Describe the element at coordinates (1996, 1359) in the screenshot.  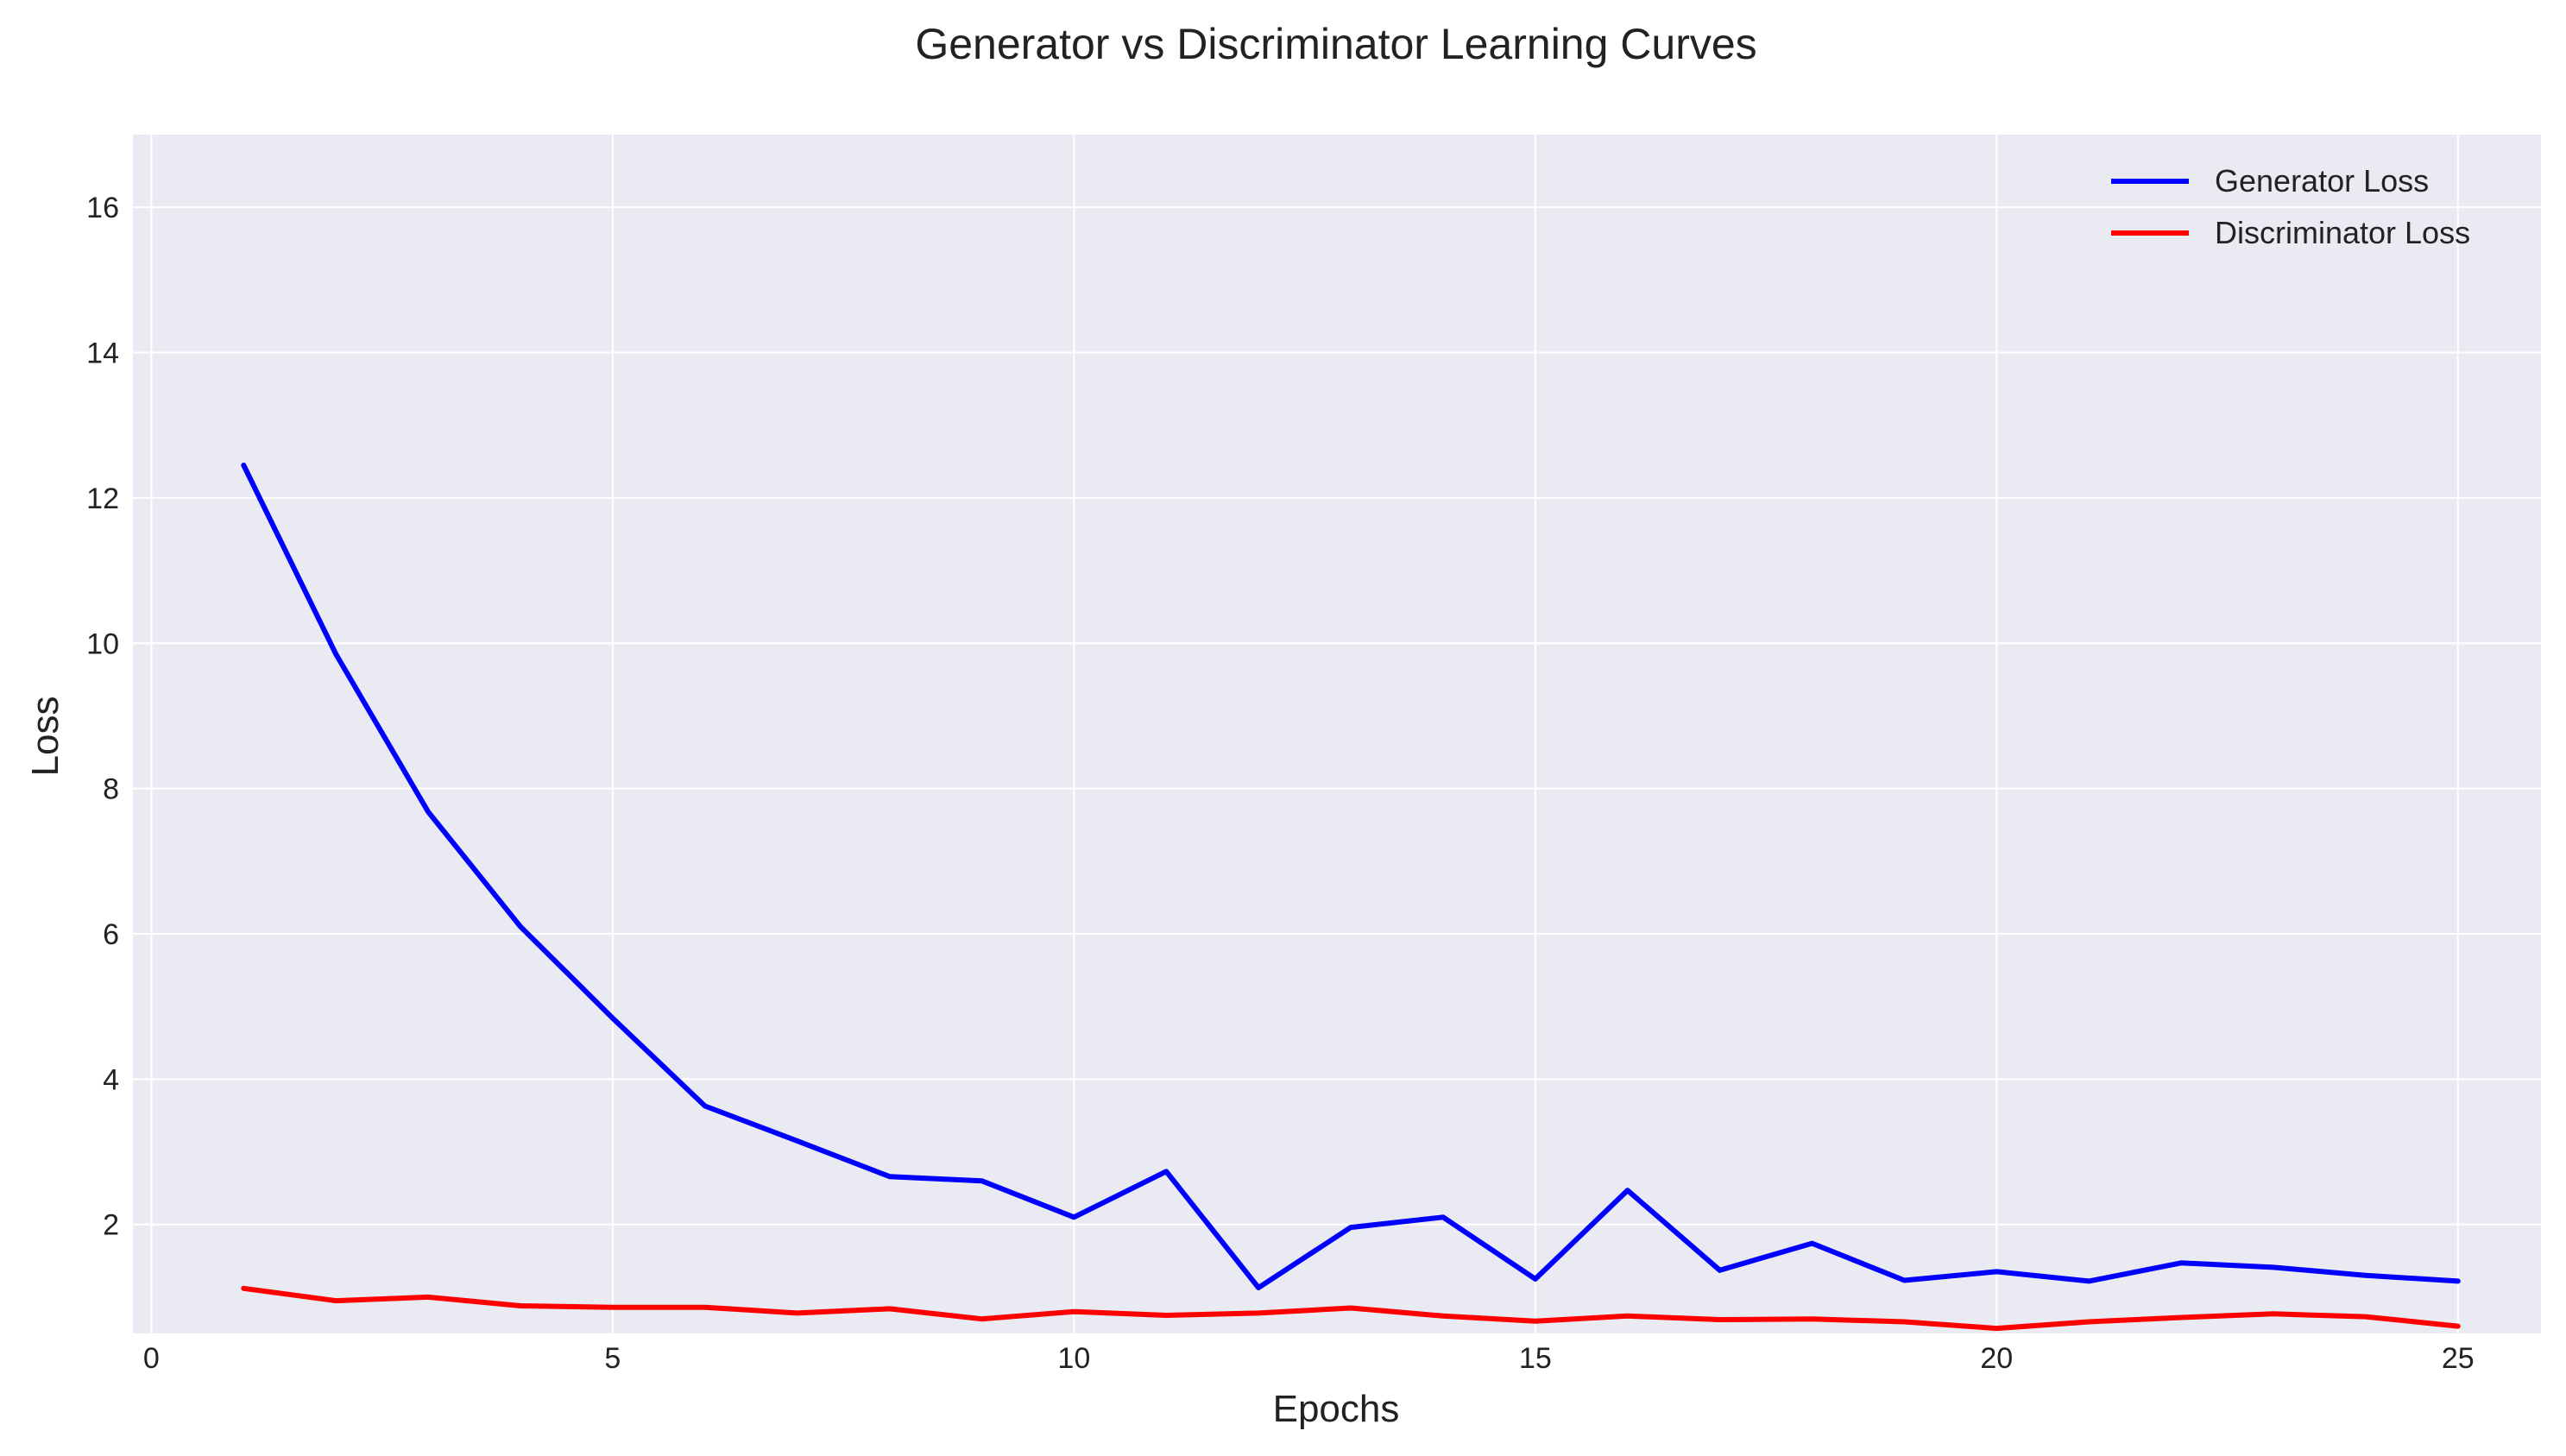
I see `x-tick-label: 20` at that location.